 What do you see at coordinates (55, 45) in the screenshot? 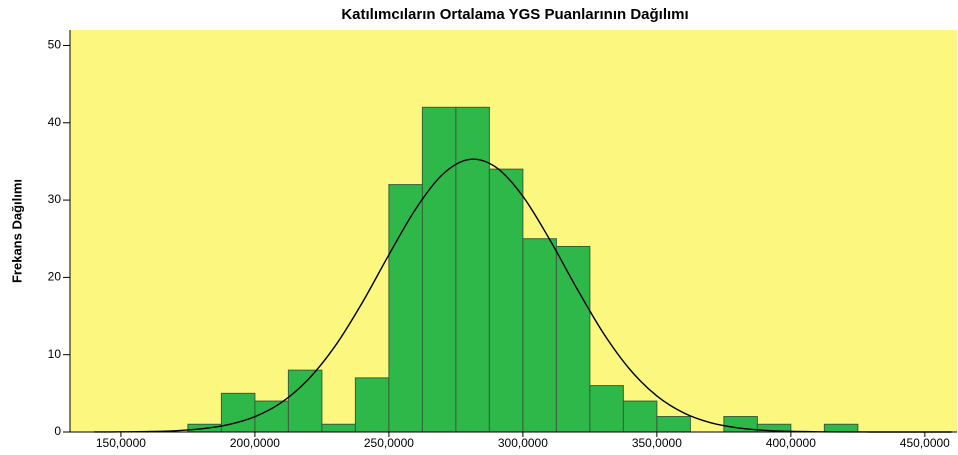
I see `y-tick-label: 50` at bounding box center [55, 45].